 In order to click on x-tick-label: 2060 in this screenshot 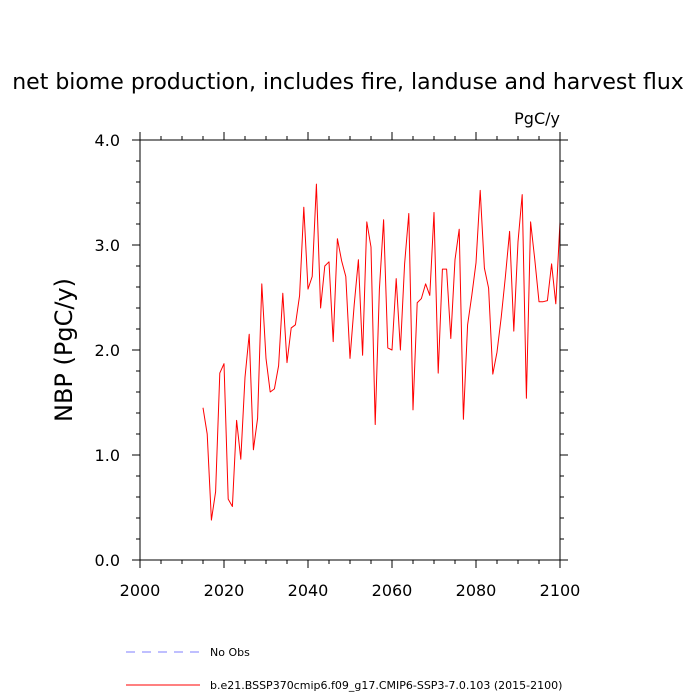, I will do `click(392, 590)`.